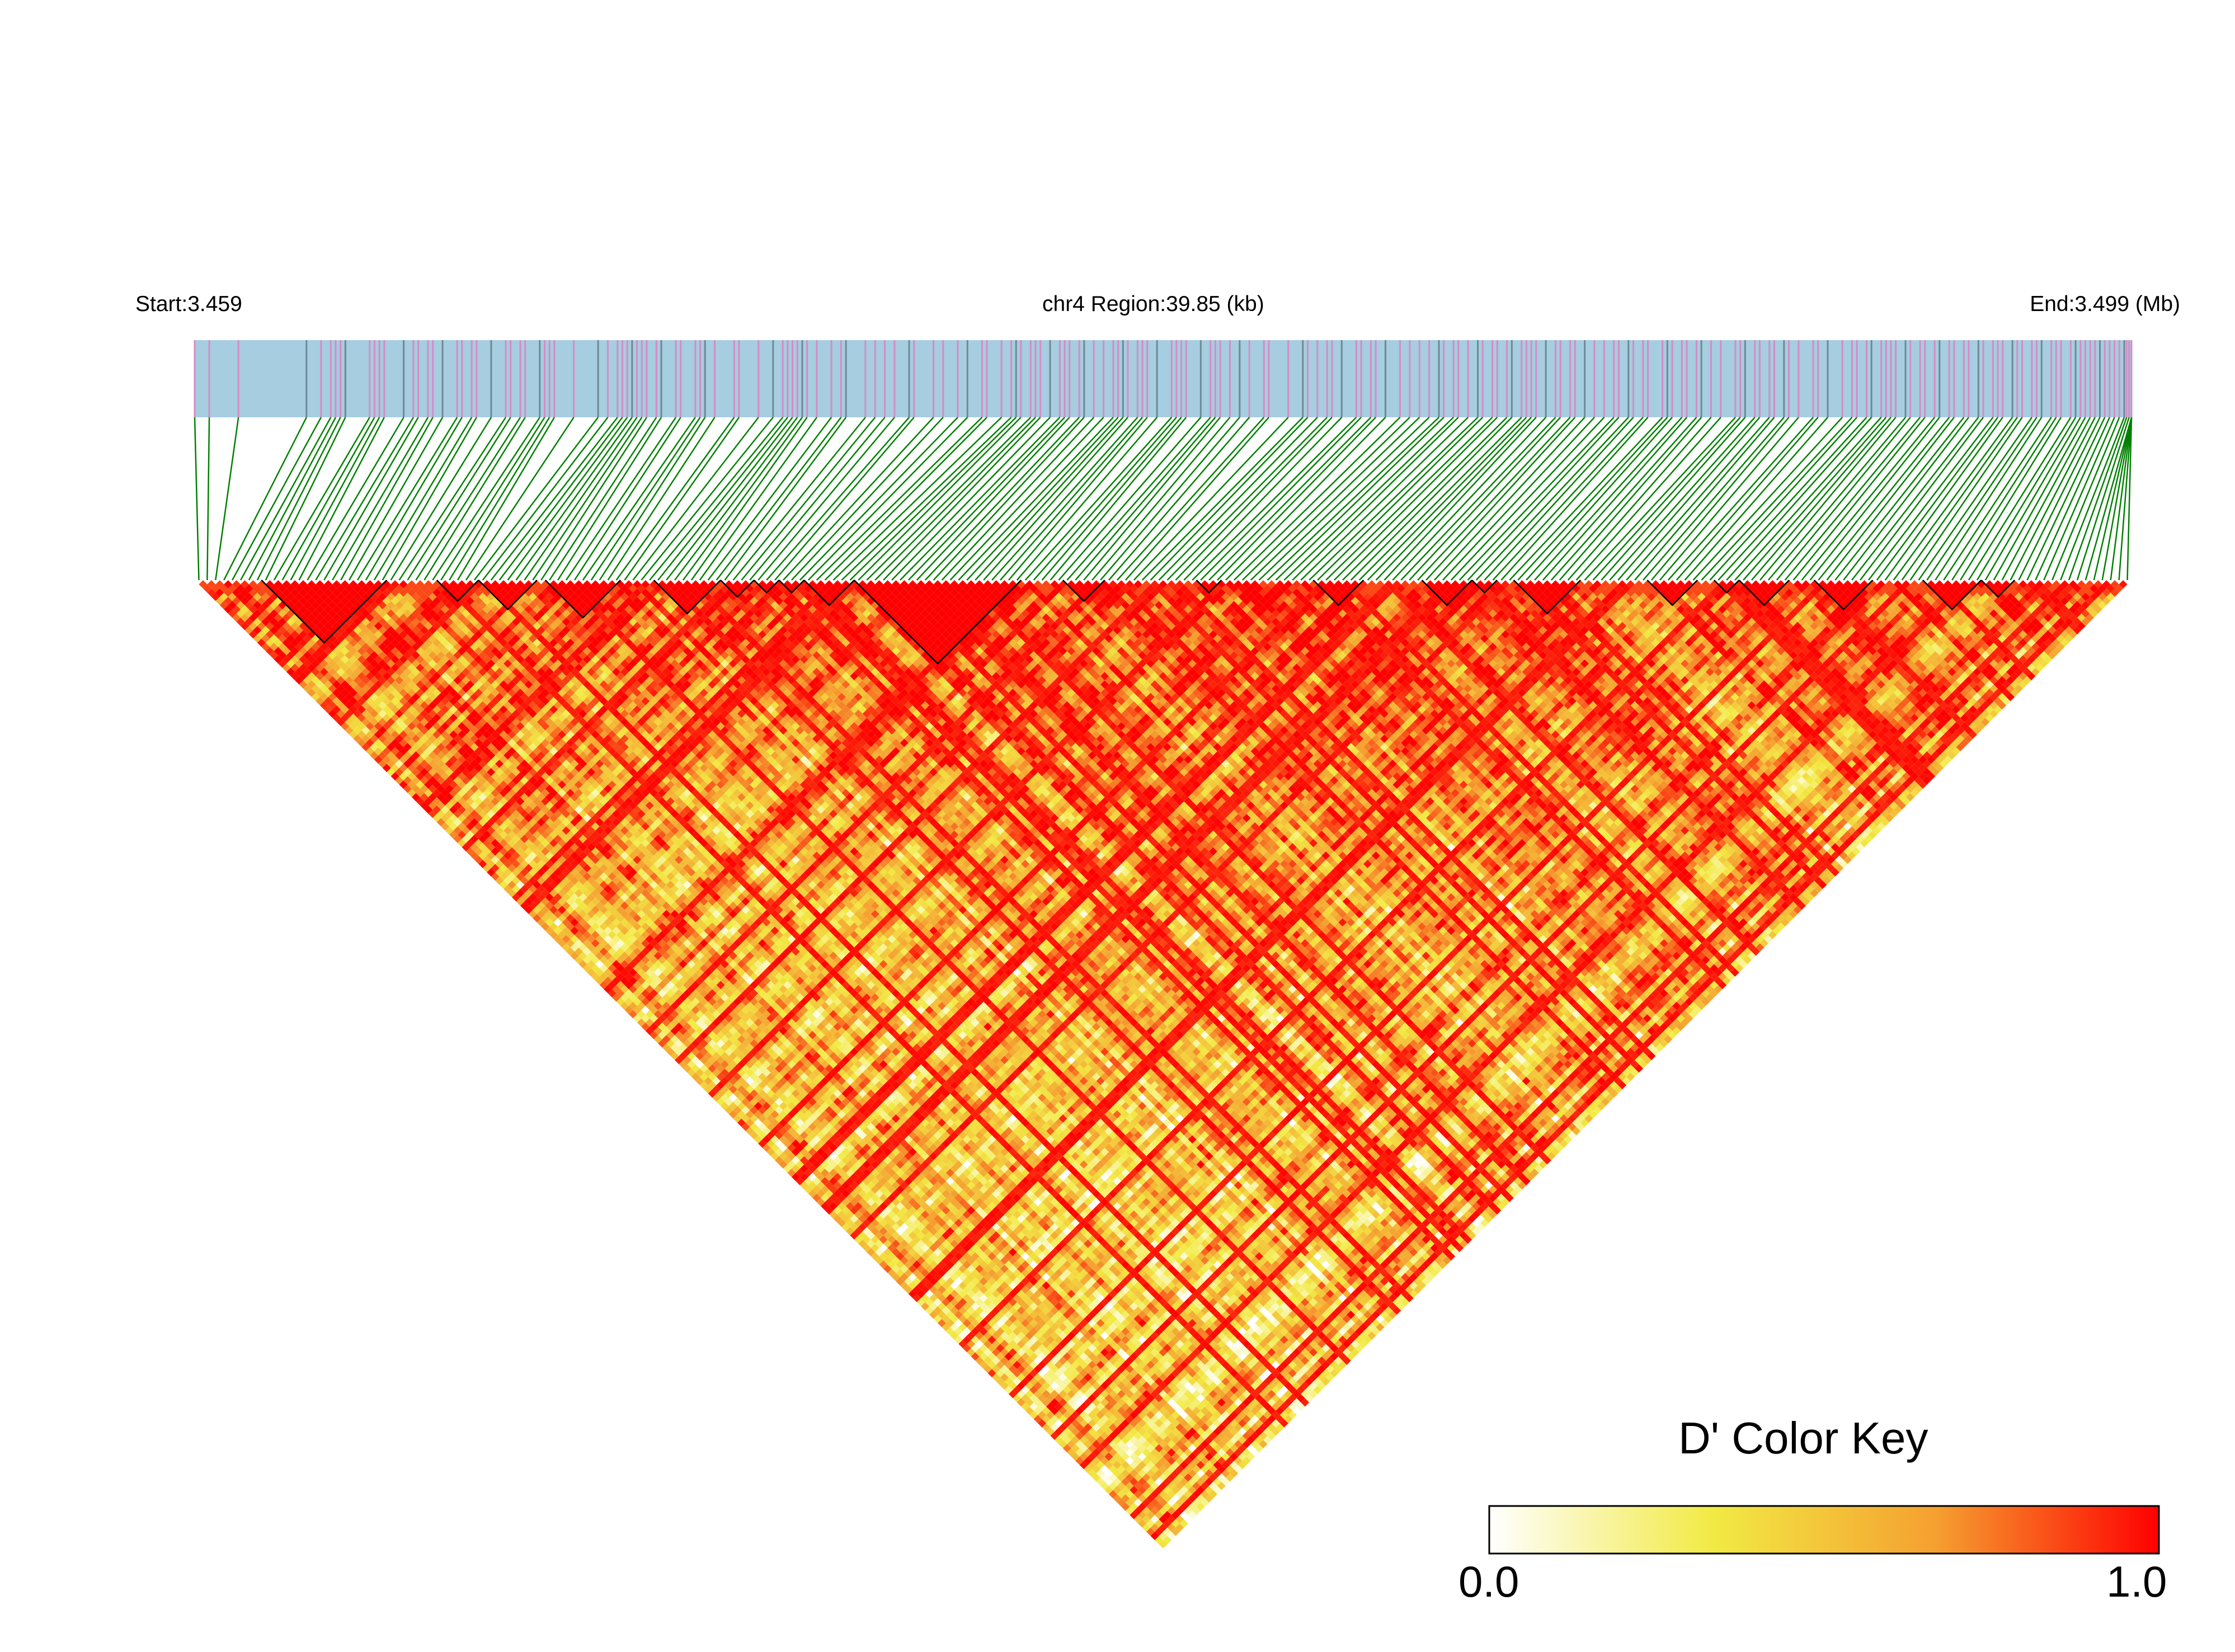 The width and height of the screenshot is (2235, 1652). I want to click on region-title: chr4 Region:39.85 (kb), so click(1153, 304).